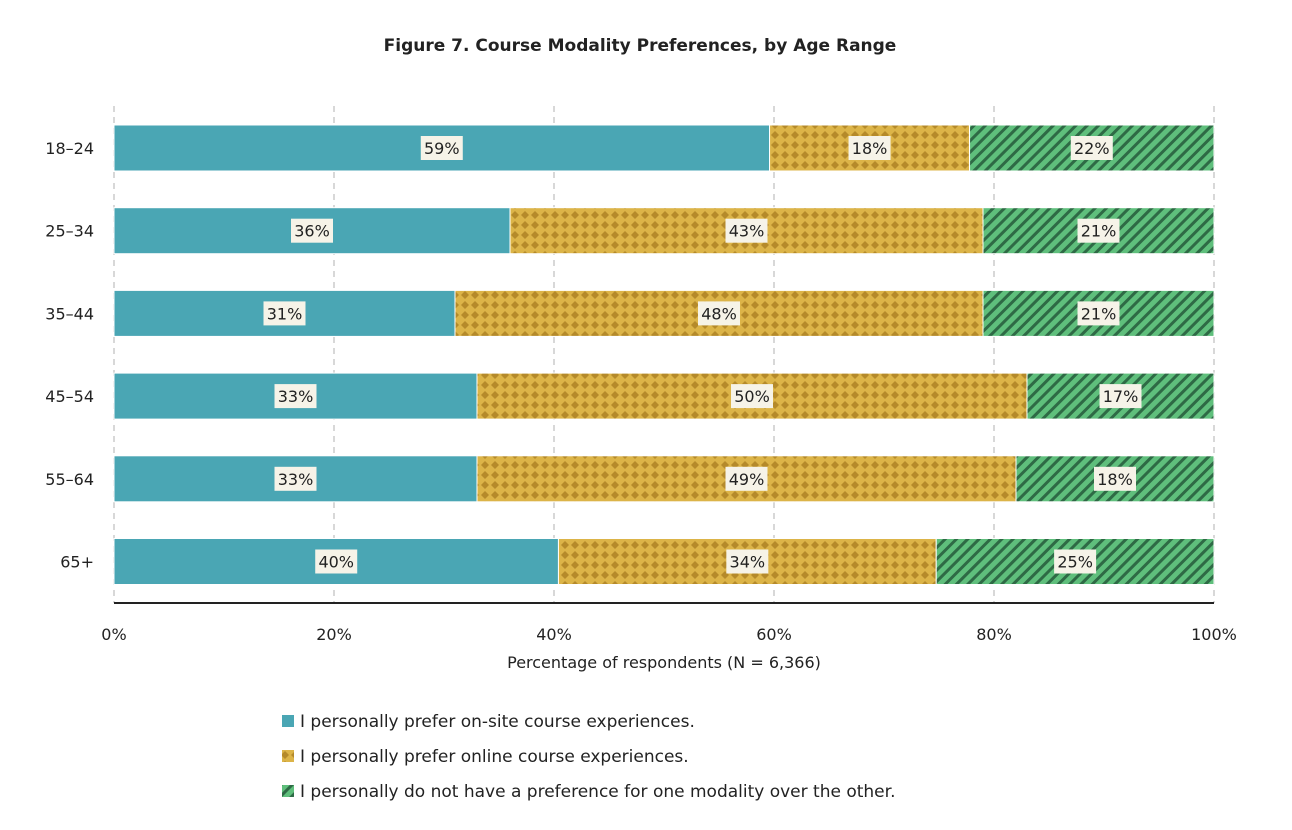 The image size is (1292, 830). Describe the element at coordinates (69, 396) in the screenshot. I see `y-tick-label: 45–54` at that location.